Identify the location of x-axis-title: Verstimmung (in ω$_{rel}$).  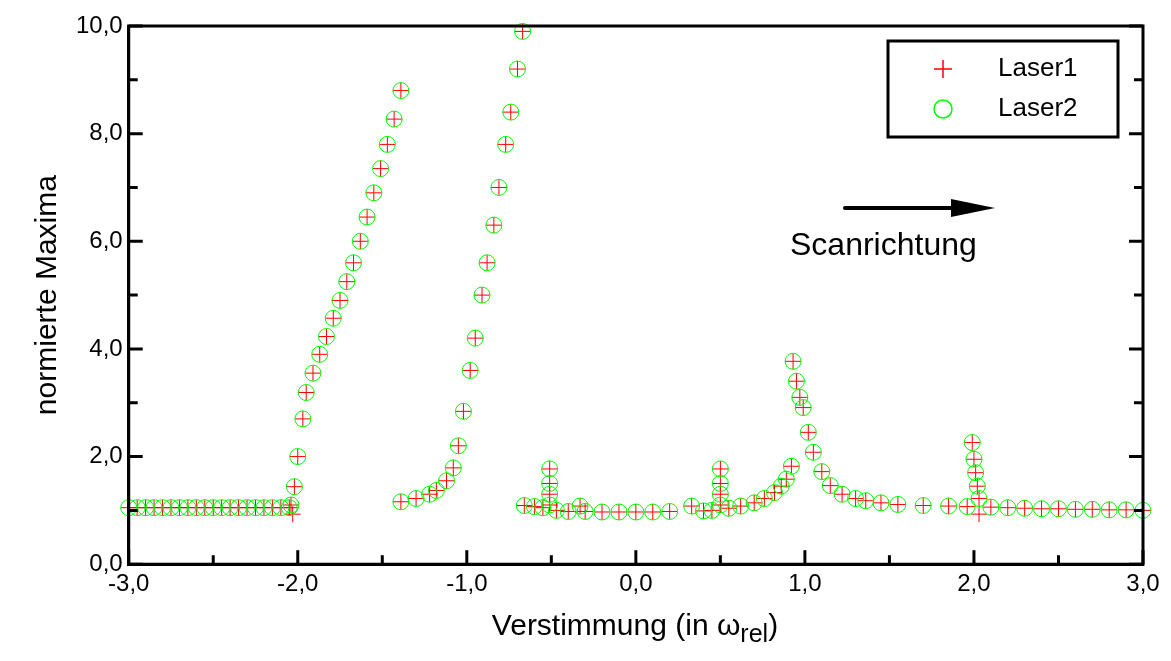
(635, 628).